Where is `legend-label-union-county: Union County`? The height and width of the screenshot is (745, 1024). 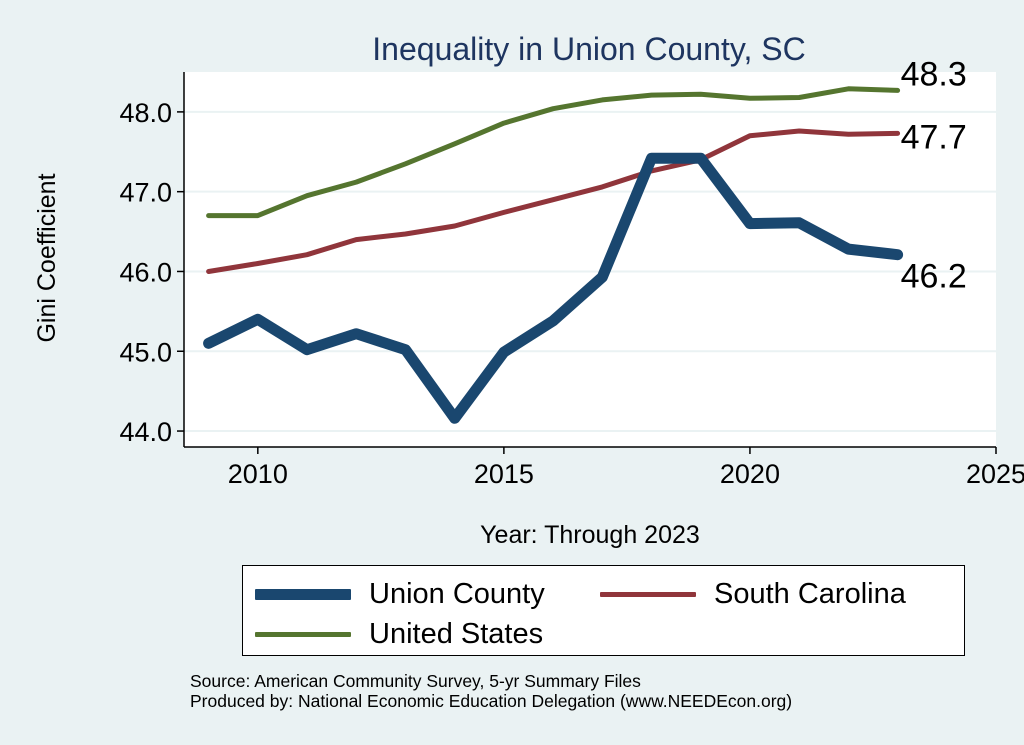 legend-label-union-county: Union County is located at coordinates (457, 593).